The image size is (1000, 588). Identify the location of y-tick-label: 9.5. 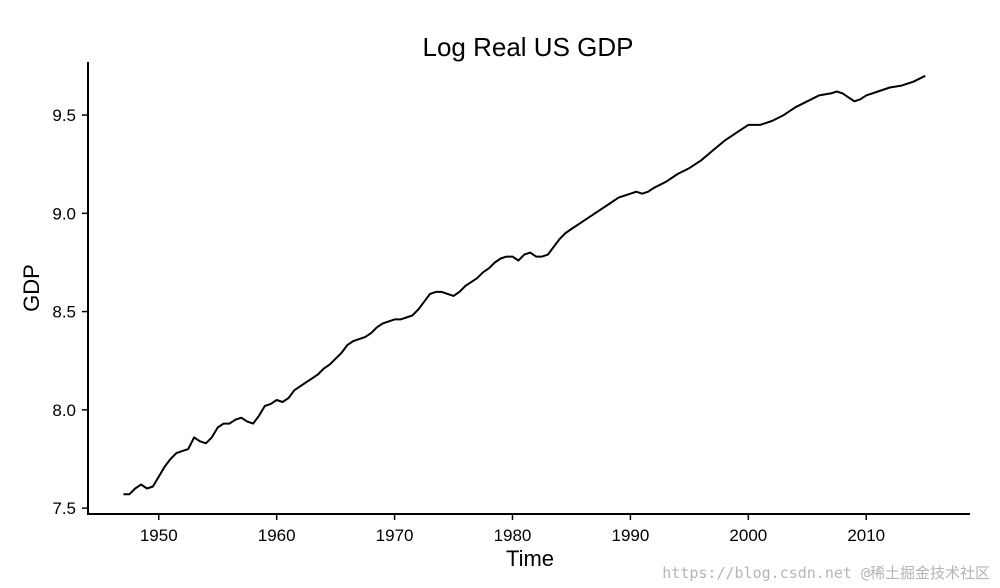
(64, 115).